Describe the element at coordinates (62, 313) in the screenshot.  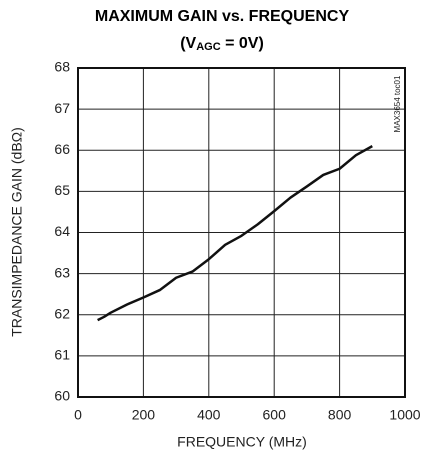
I see `y-tick-label: 62` at that location.